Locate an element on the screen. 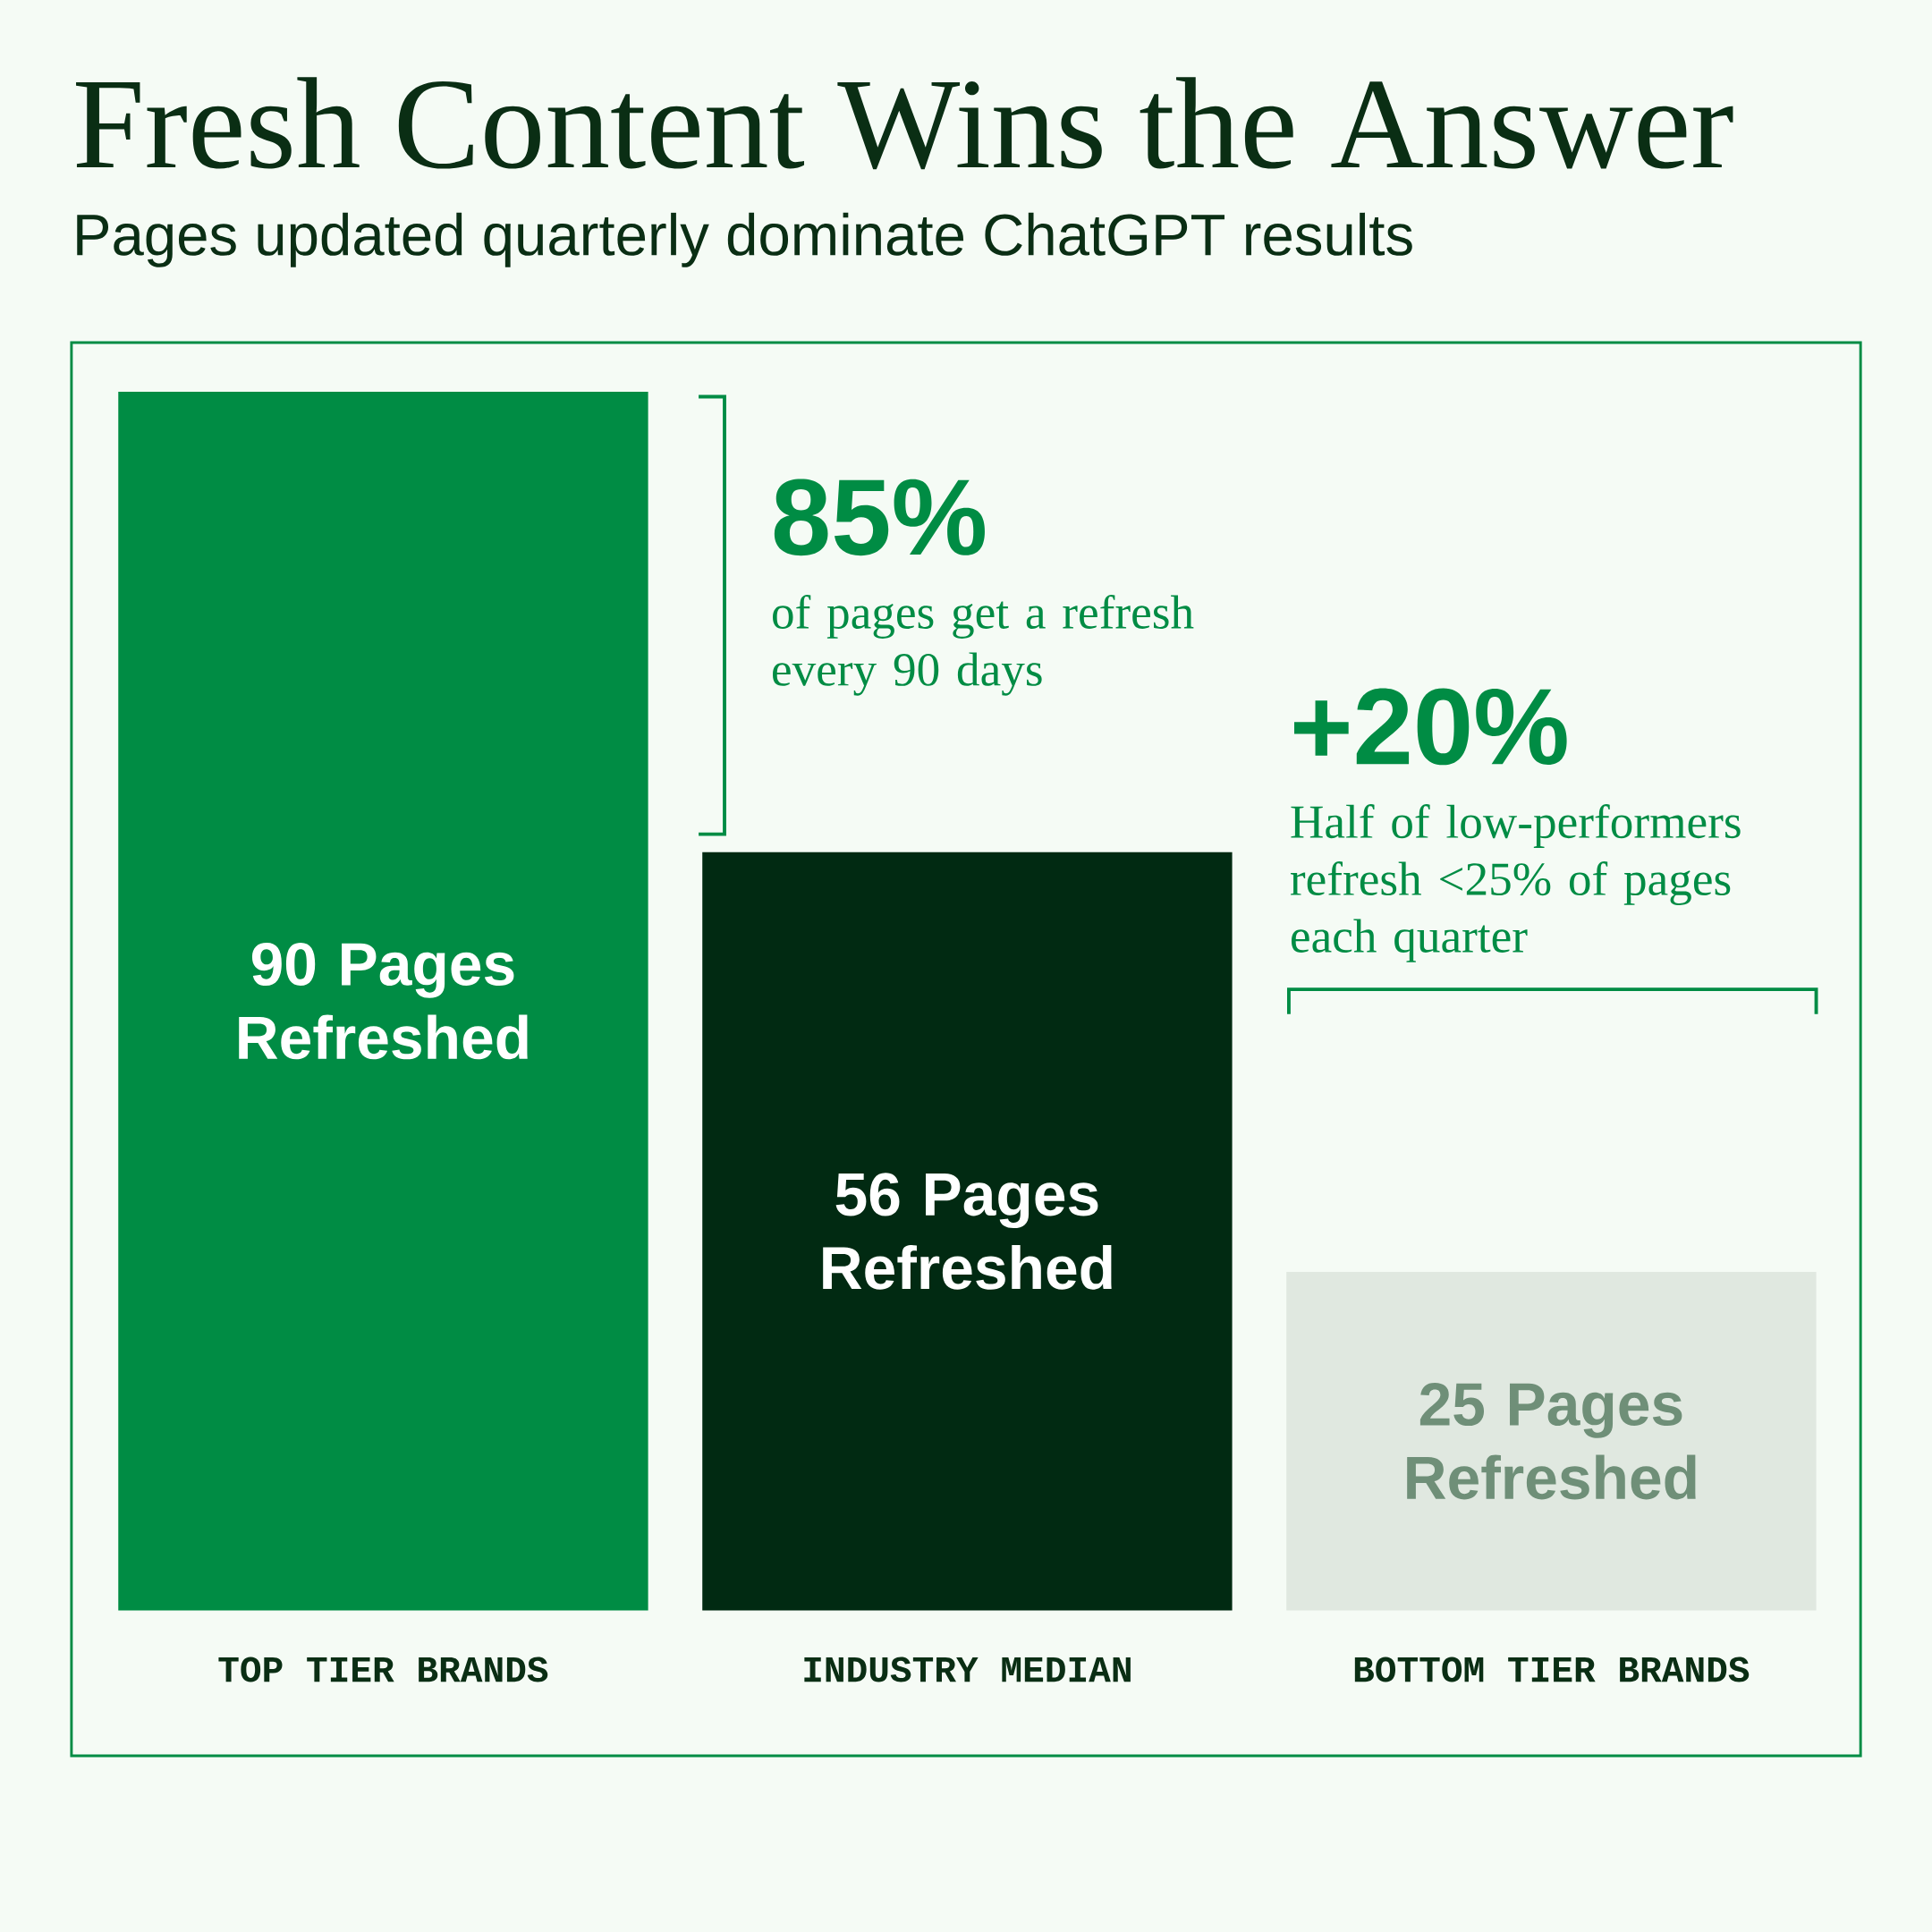 The image size is (1932, 1932). chart-subtitle: Pages updated quarterly dominate ChatGPT results is located at coordinates (744, 239).